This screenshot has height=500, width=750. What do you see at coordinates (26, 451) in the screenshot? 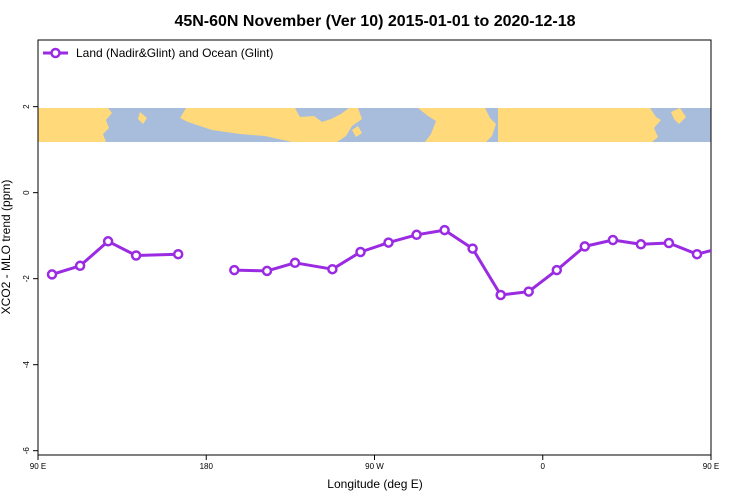
I see `y-tick-label: -6` at bounding box center [26, 451].